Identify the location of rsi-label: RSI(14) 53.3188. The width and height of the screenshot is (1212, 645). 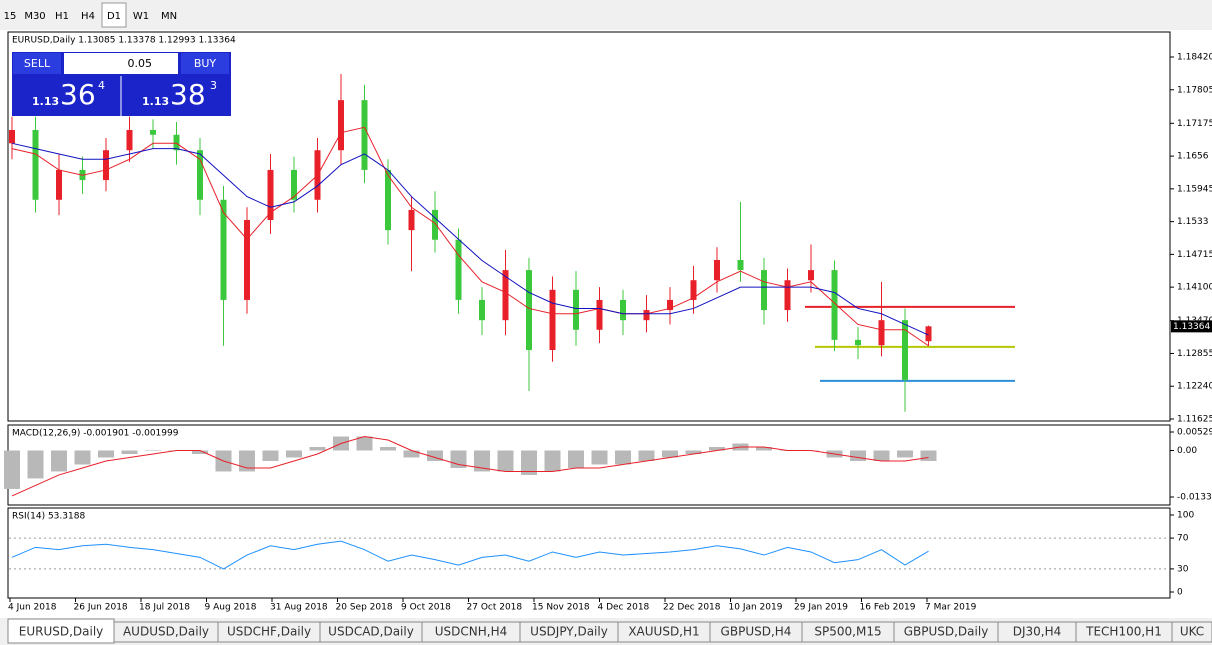
(48, 517).